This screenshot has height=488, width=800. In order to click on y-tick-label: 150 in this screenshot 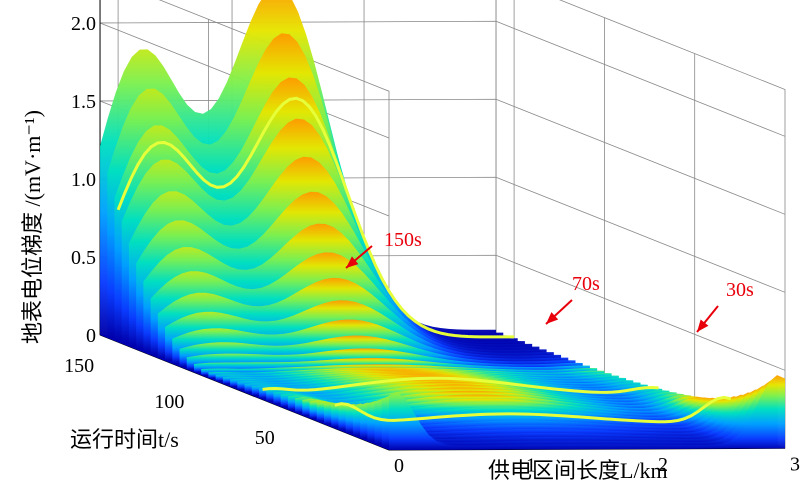, I will do `click(79, 366)`.